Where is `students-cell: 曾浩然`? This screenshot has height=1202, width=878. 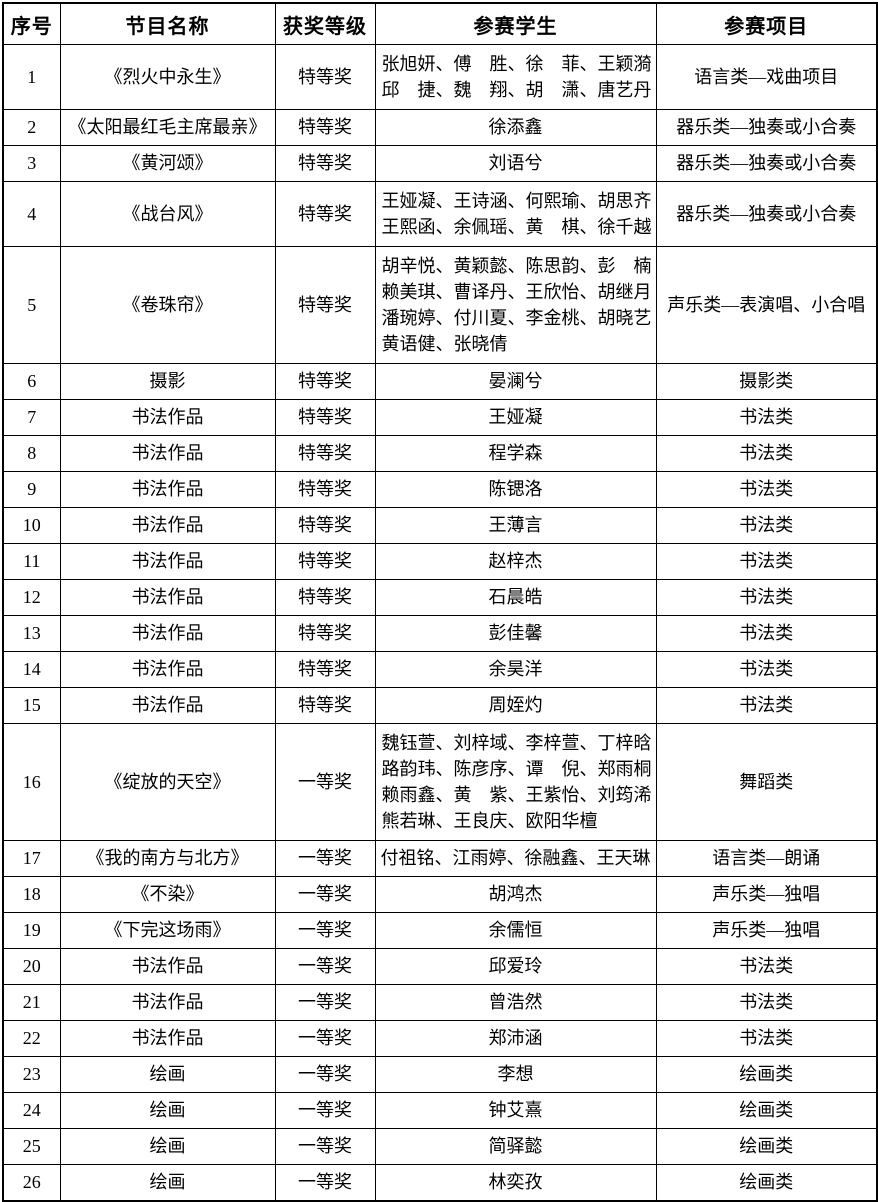
students-cell: 曾浩然 is located at coordinates (515, 1002).